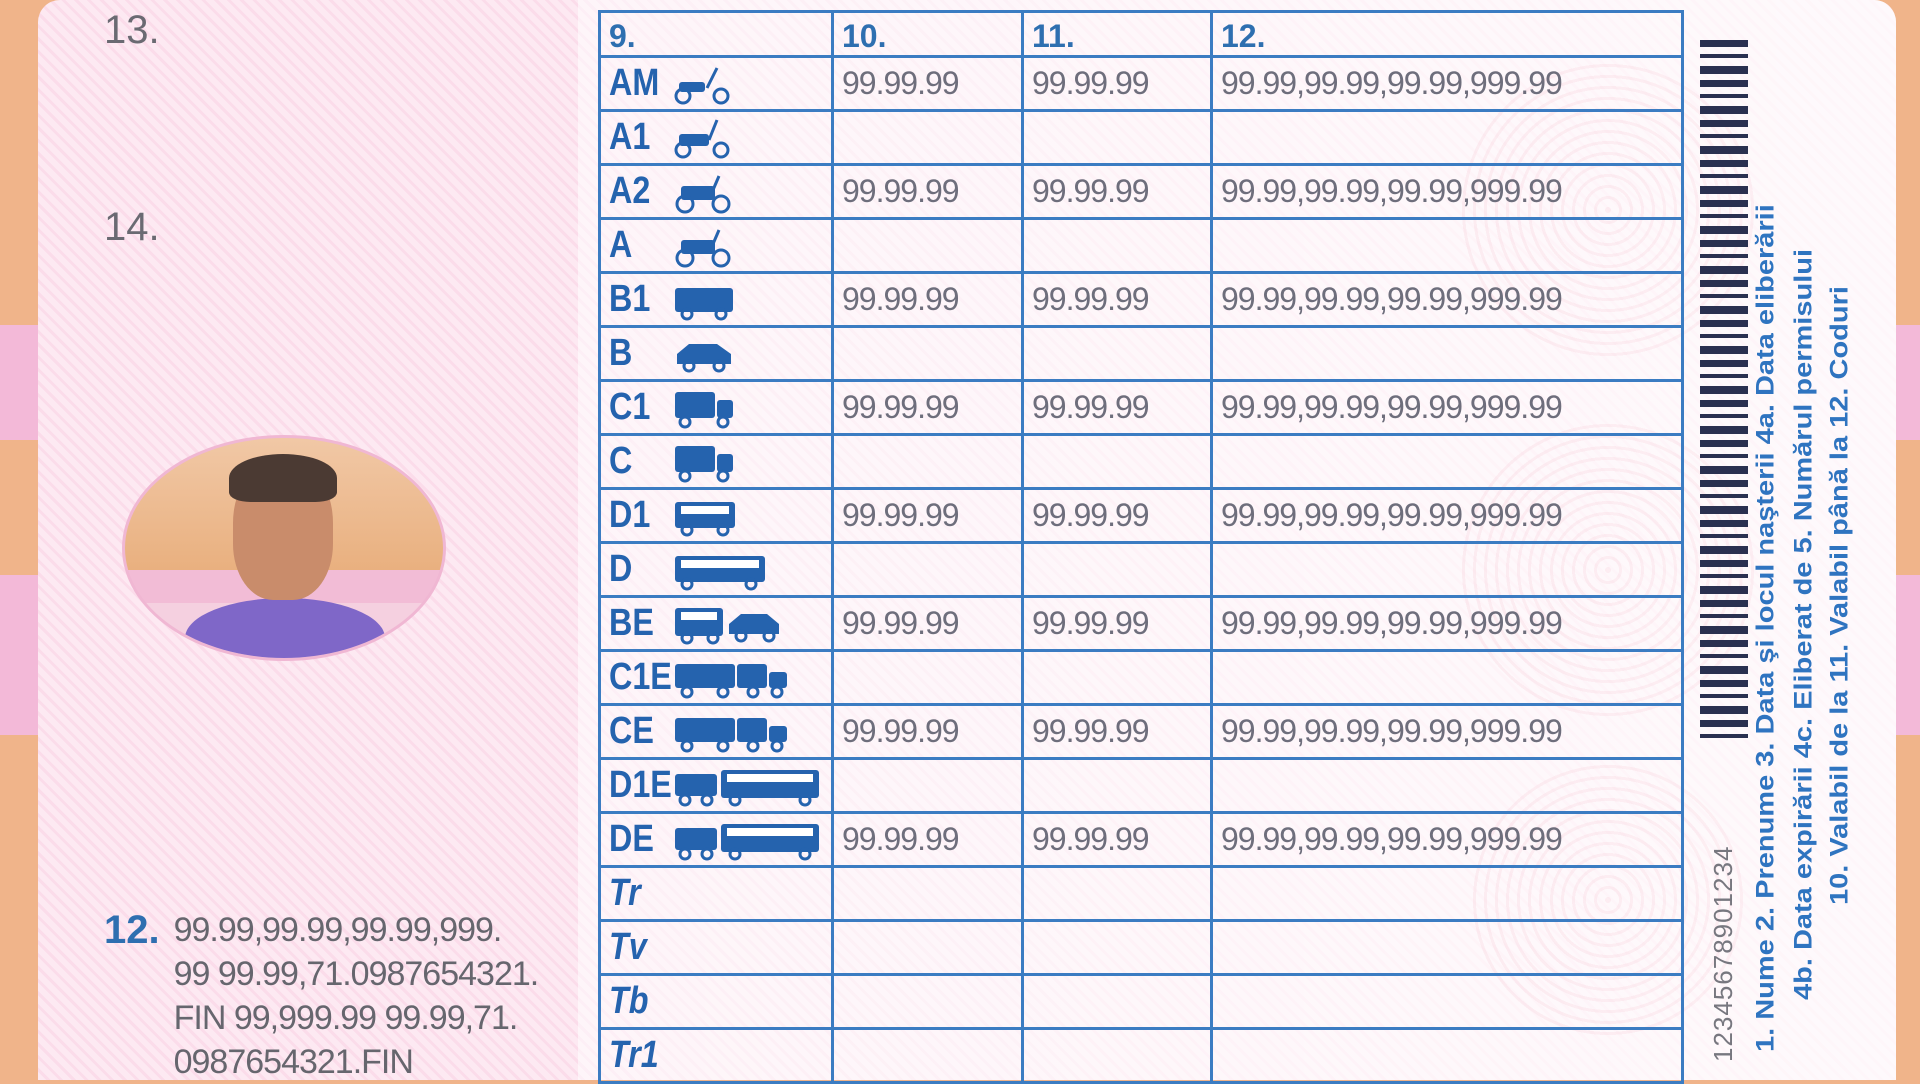 The height and width of the screenshot is (1084, 1920). Describe the element at coordinates (284, 548) in the screenshot. I see `holder-photo` at that location.